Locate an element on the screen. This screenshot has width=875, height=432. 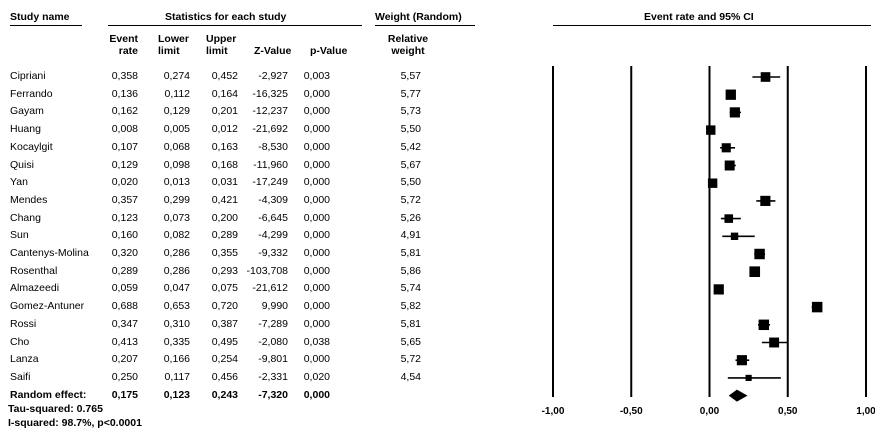
event-rate-cell: 0,129 is located at coordinates (124, 164).